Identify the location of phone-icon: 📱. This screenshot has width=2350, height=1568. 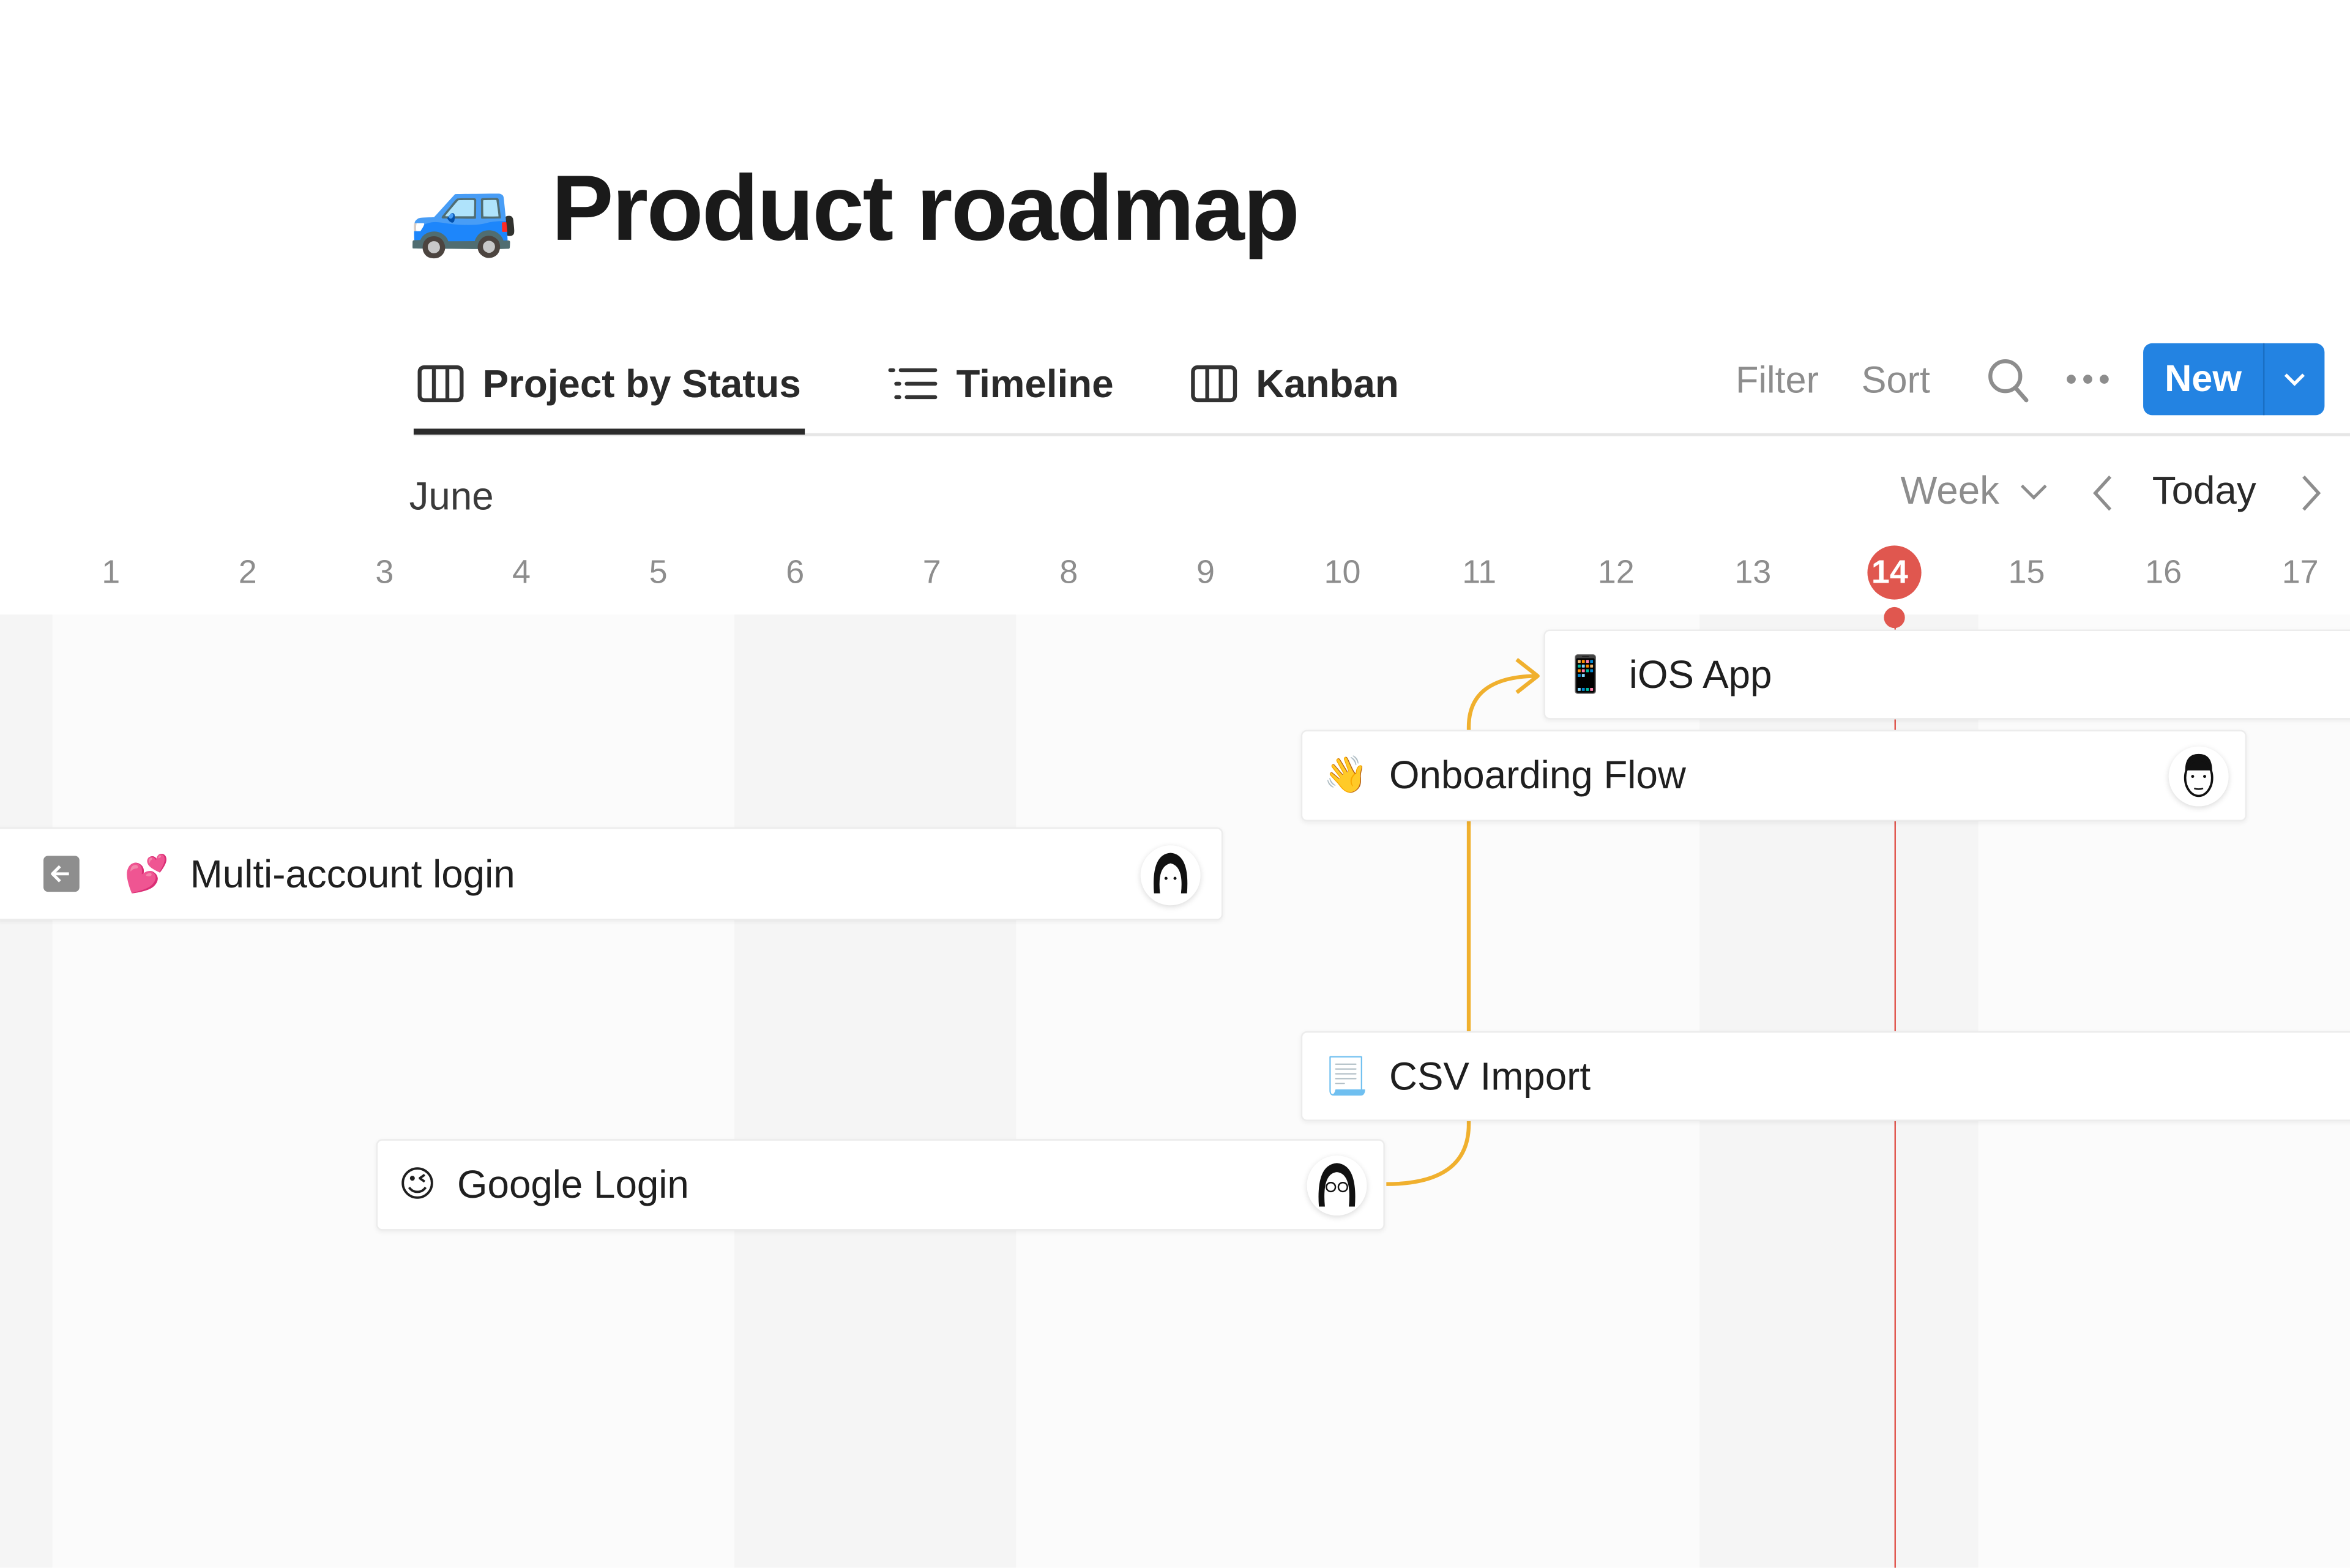
(1585, 674).